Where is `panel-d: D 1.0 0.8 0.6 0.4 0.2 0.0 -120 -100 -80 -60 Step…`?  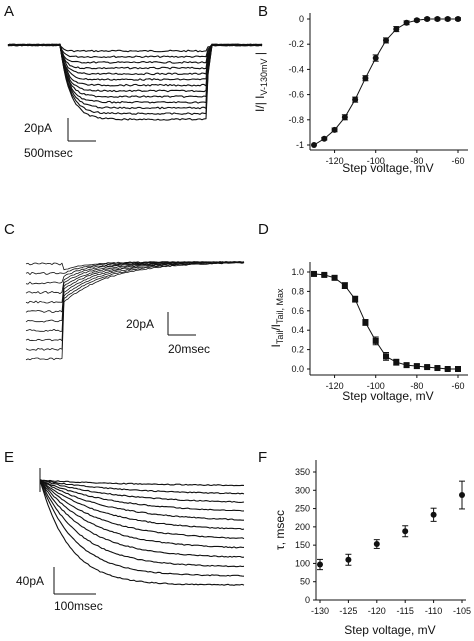
panel-d: D 1.0 0.8 0.6 0.4 0.2 0.0 -120 -100 -80 -60 Step… is located at coordinates (363, 312).